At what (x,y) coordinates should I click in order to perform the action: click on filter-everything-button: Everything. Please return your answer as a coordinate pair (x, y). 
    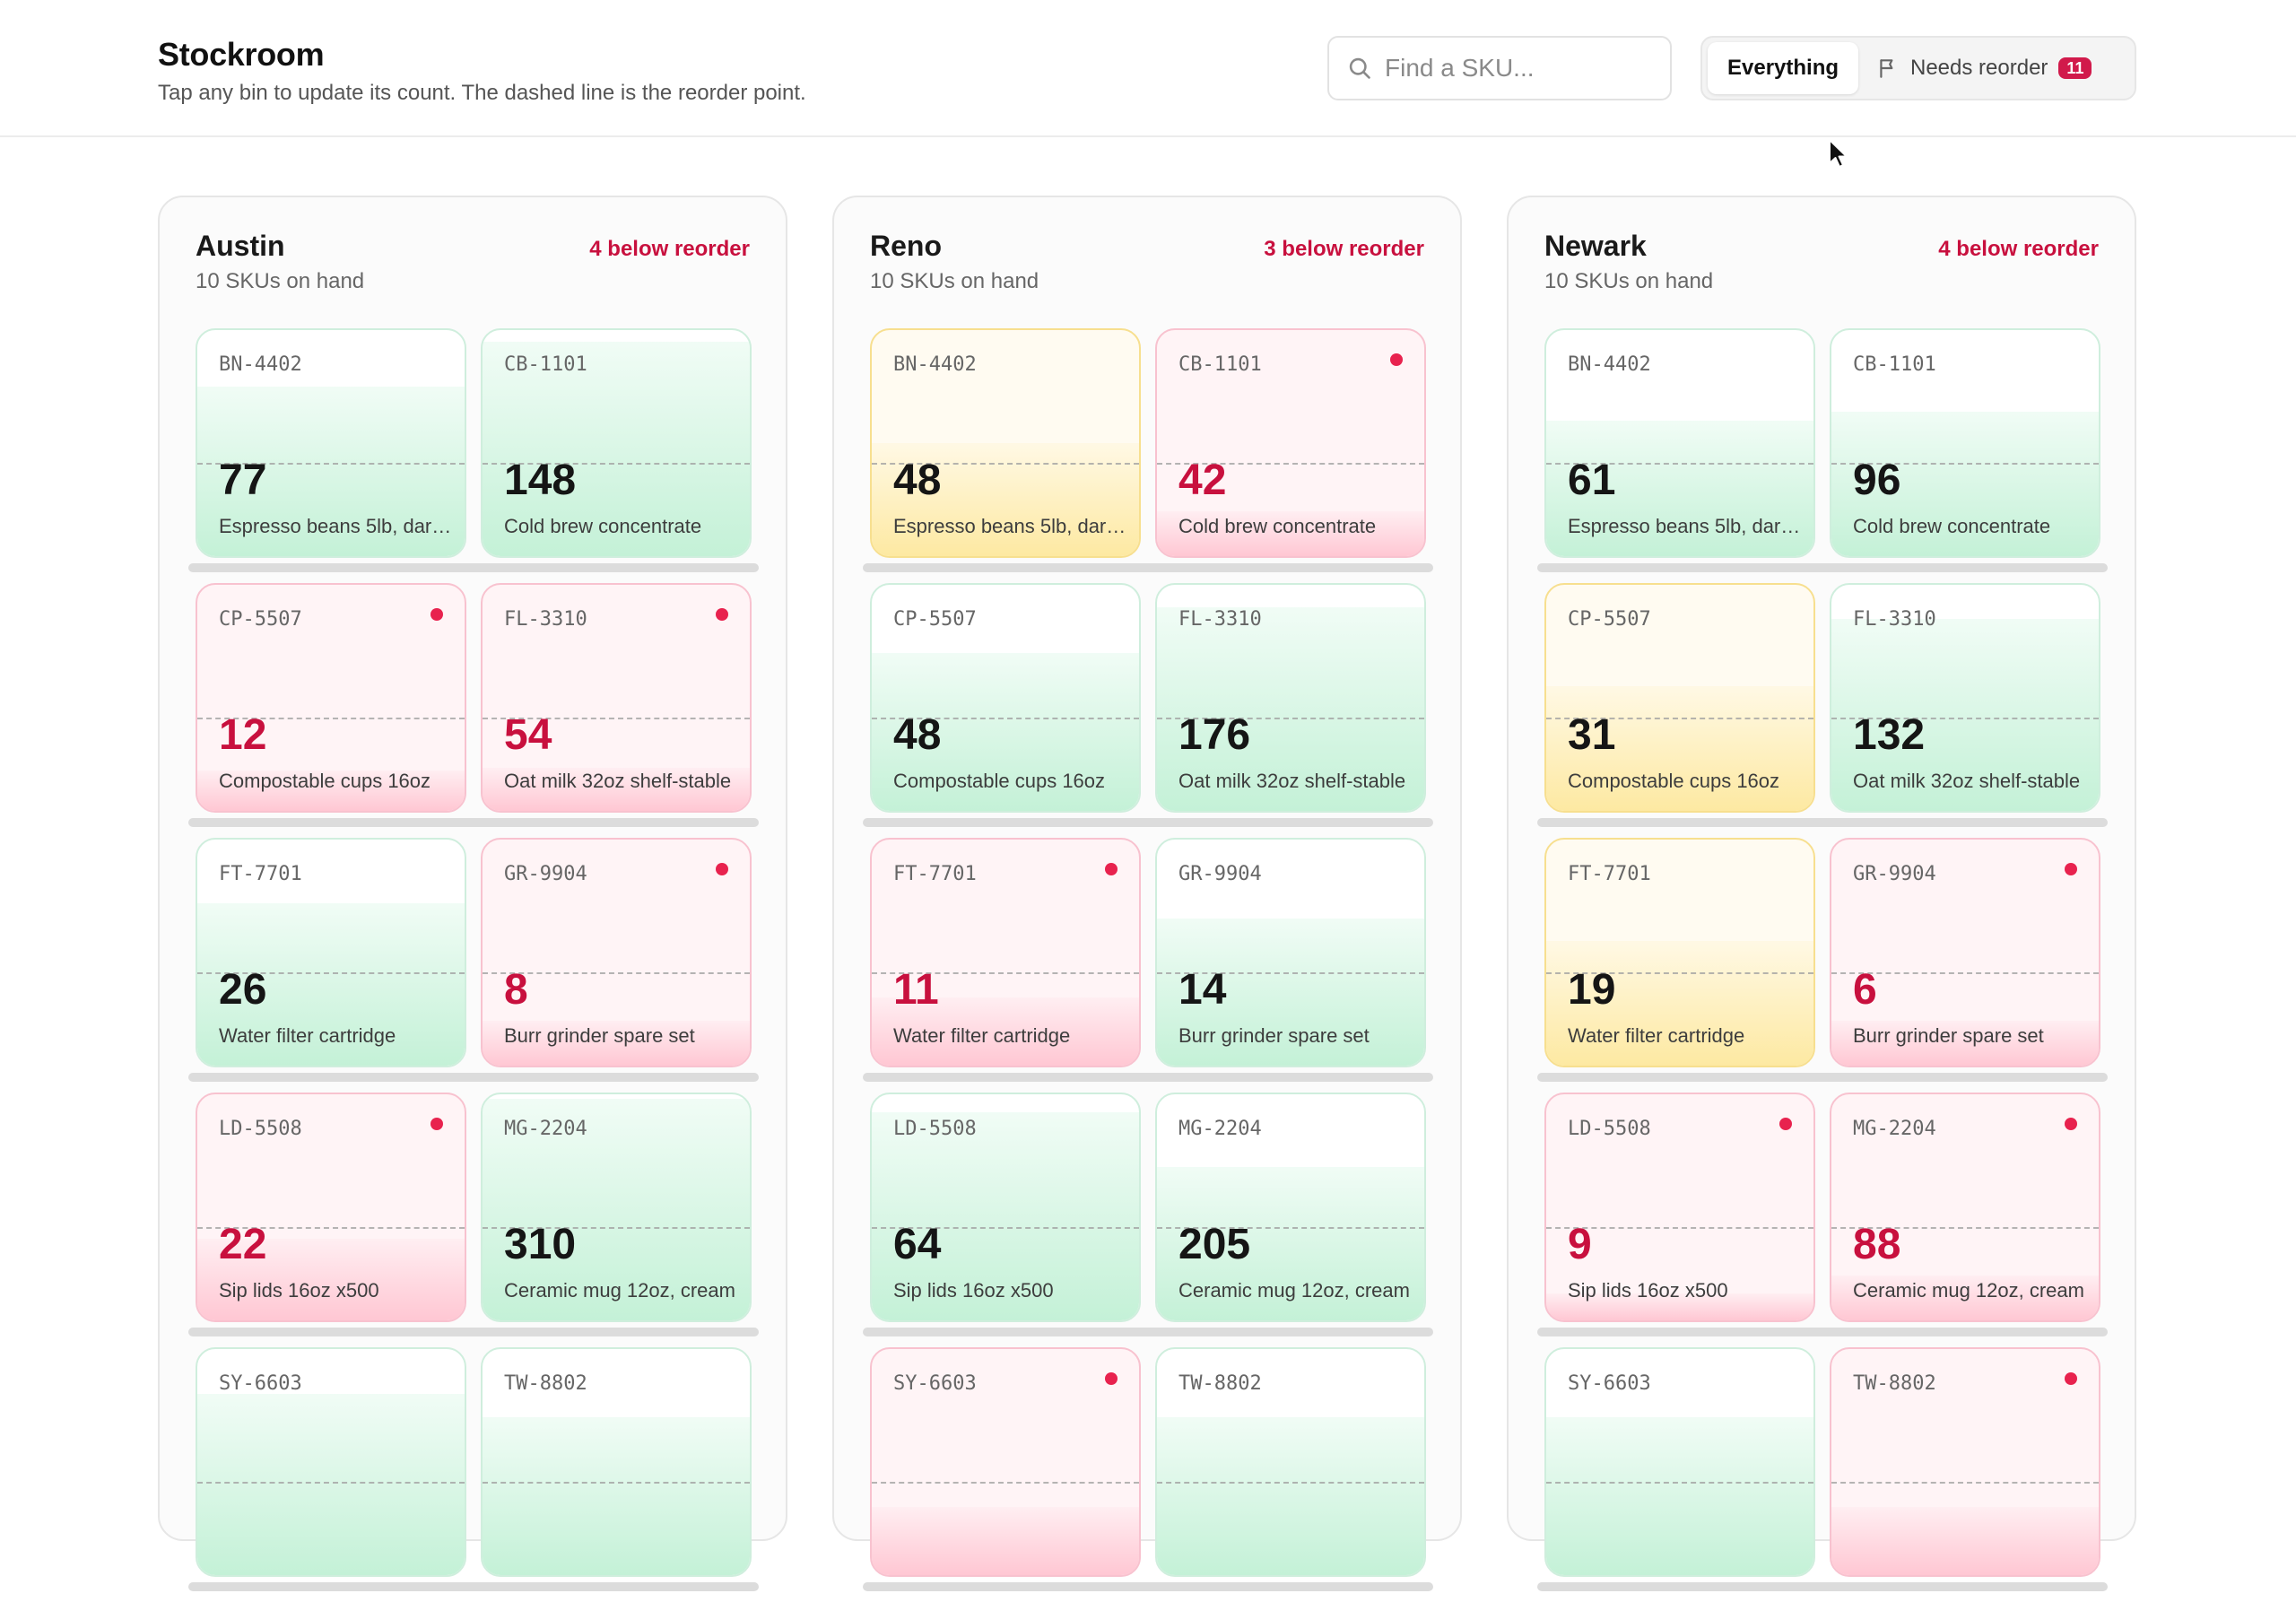
    Looking at the image, I should click on (1783, 68).